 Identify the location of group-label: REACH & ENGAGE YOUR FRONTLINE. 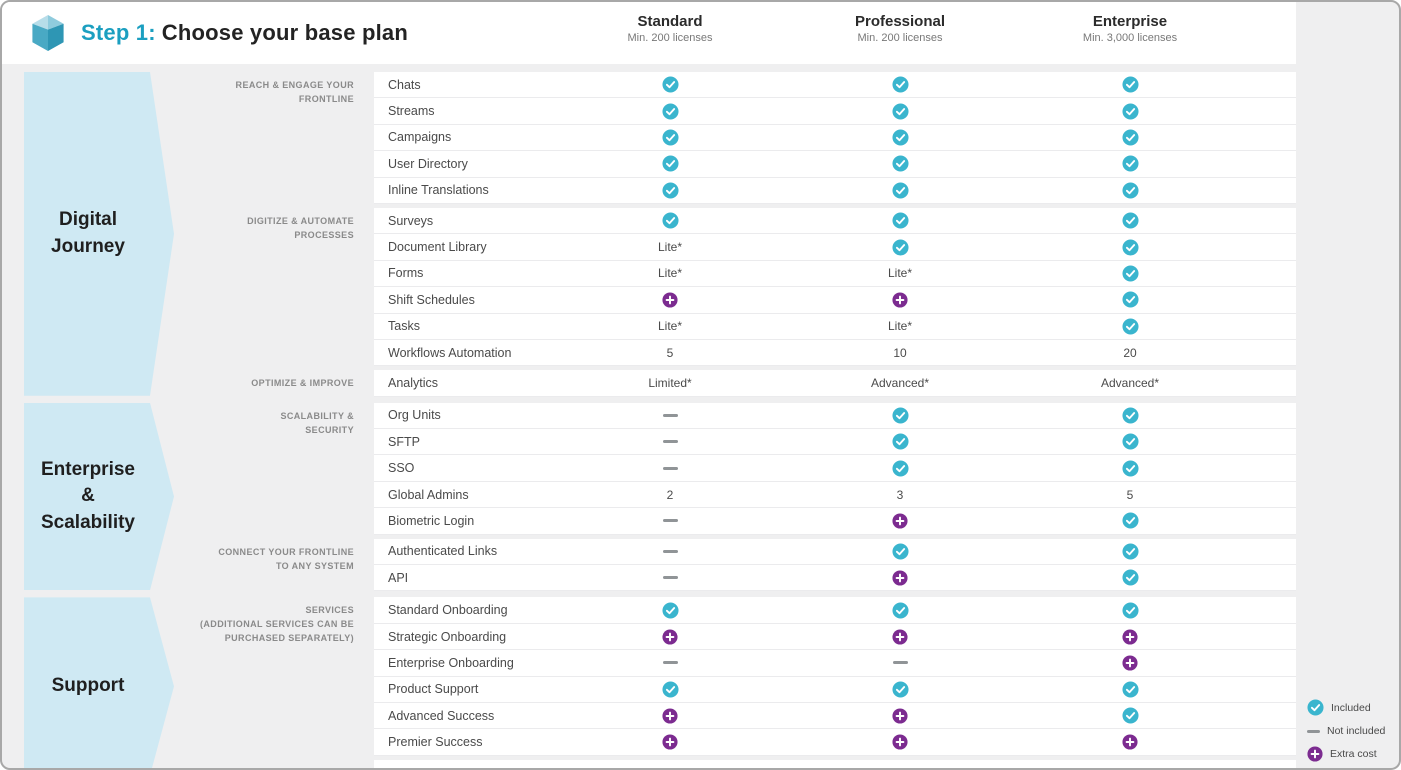
(256, 93).